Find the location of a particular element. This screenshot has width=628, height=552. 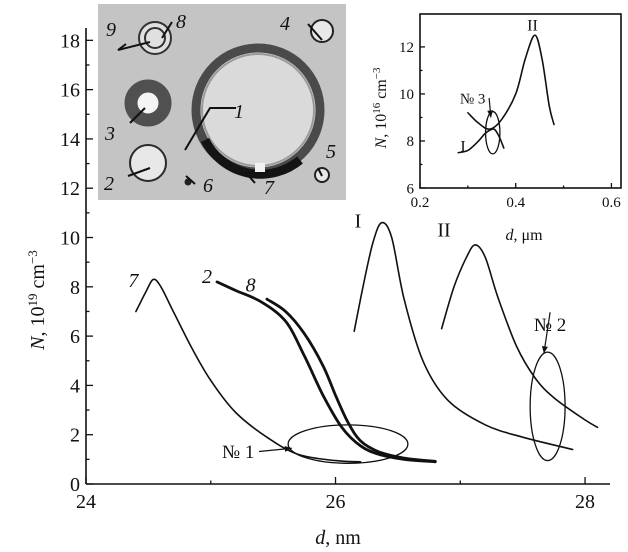

main-y-tick-label: 14 is located at coordinates (70, 140).